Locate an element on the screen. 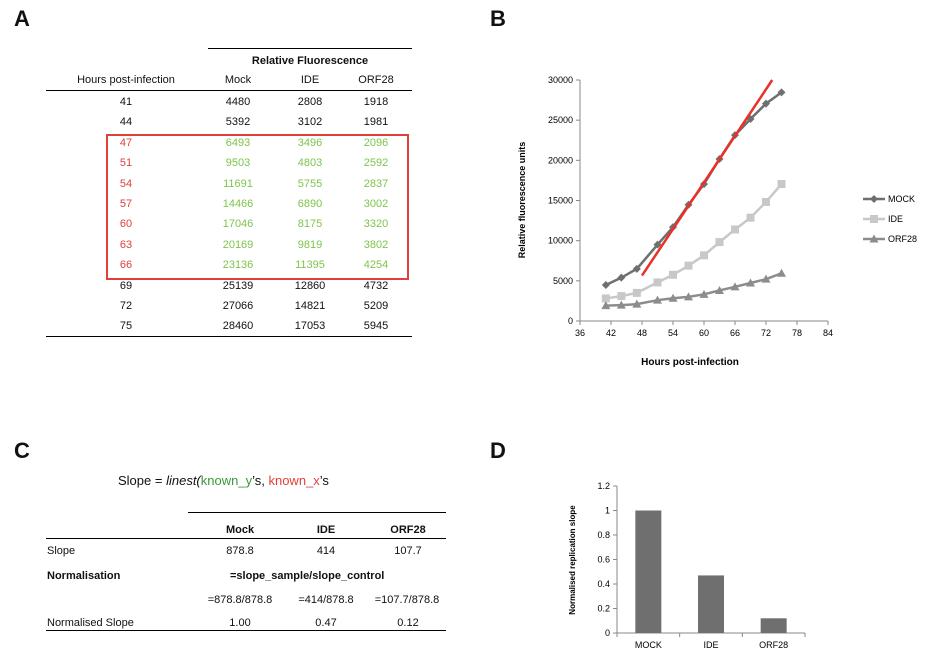 This screenshot has height=665, width=937. formula-ys-suffix: ’s, is located at coordinates (260, 480).